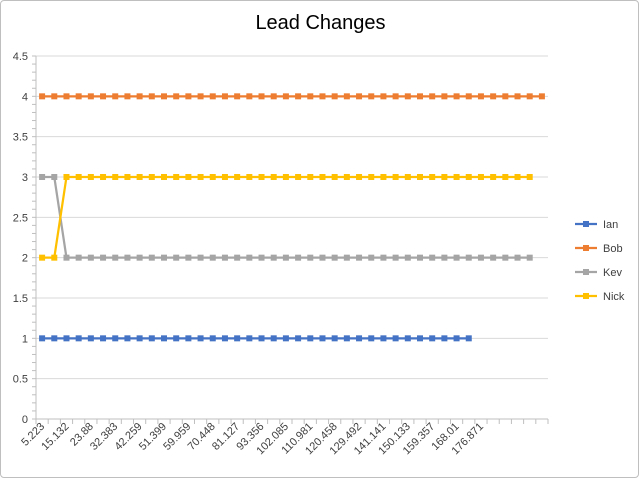  Describe the element at coordinates (586, 272) in the screenshot. I see `legend-marker-kev` at that location.